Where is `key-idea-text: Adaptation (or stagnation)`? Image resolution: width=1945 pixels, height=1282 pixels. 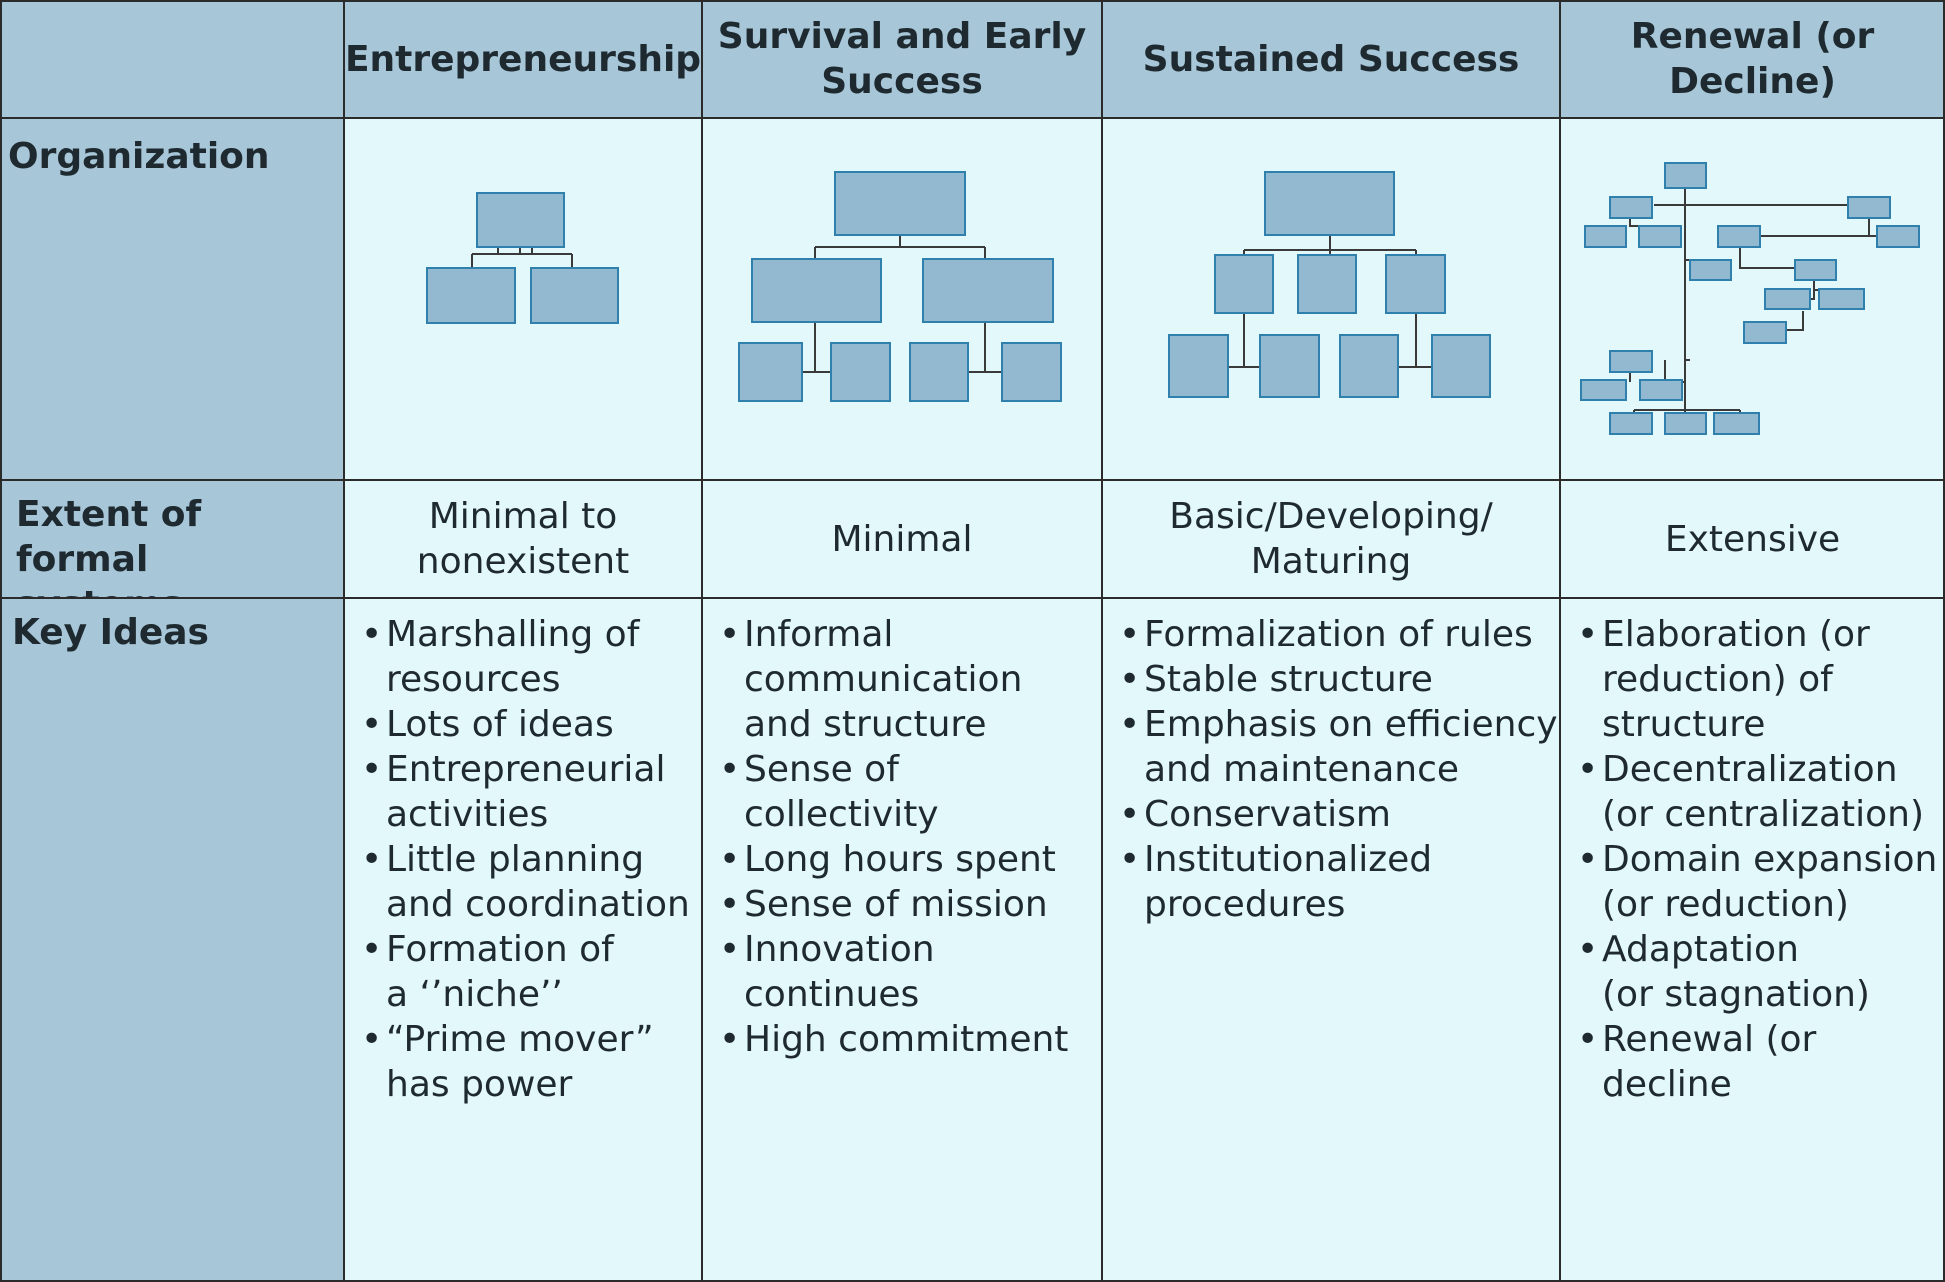
key-idea-text: Adaptation (or stagnation) is located at coordinates (1736, 972).